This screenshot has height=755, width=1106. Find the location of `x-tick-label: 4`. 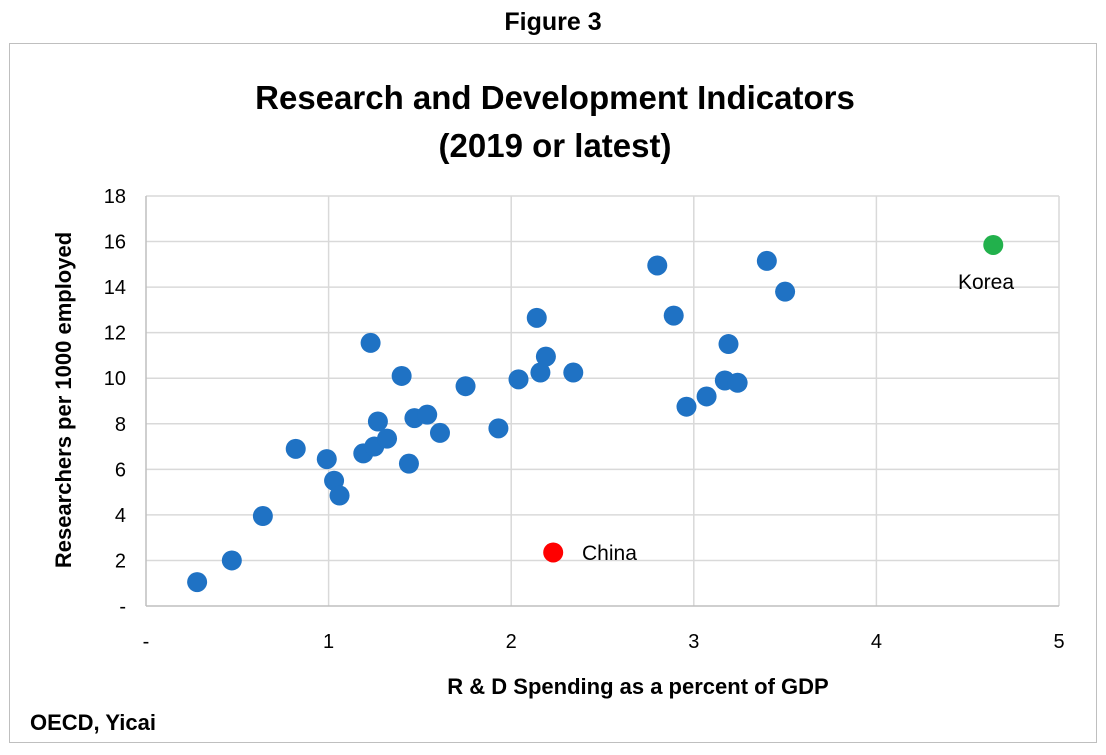

x-tick-label: 4 is located at coordinates (876, 642).